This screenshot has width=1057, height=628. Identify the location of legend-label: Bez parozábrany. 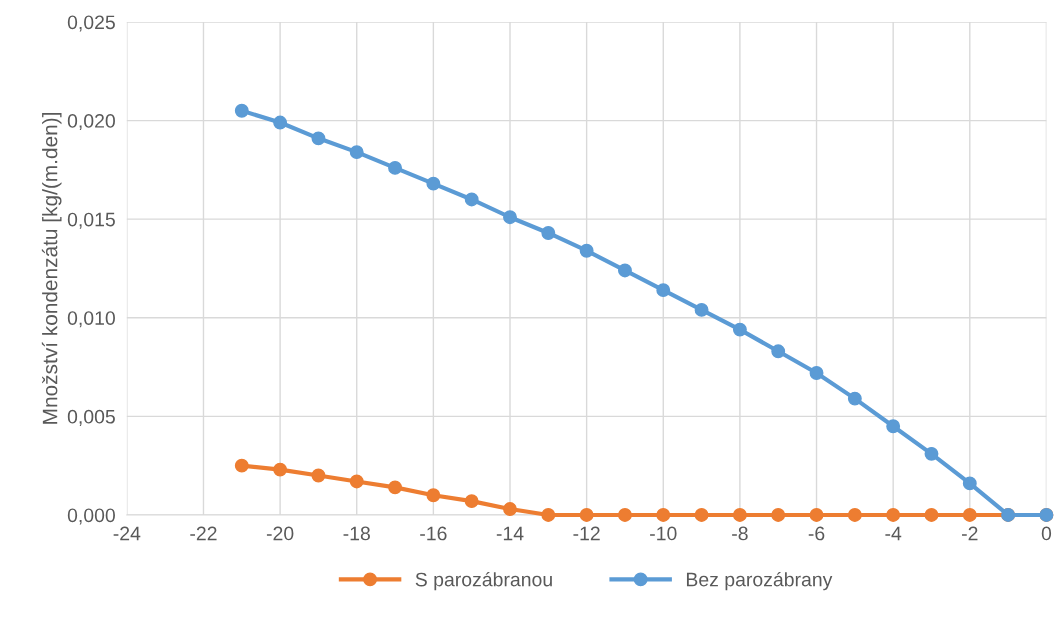
(759, 581).